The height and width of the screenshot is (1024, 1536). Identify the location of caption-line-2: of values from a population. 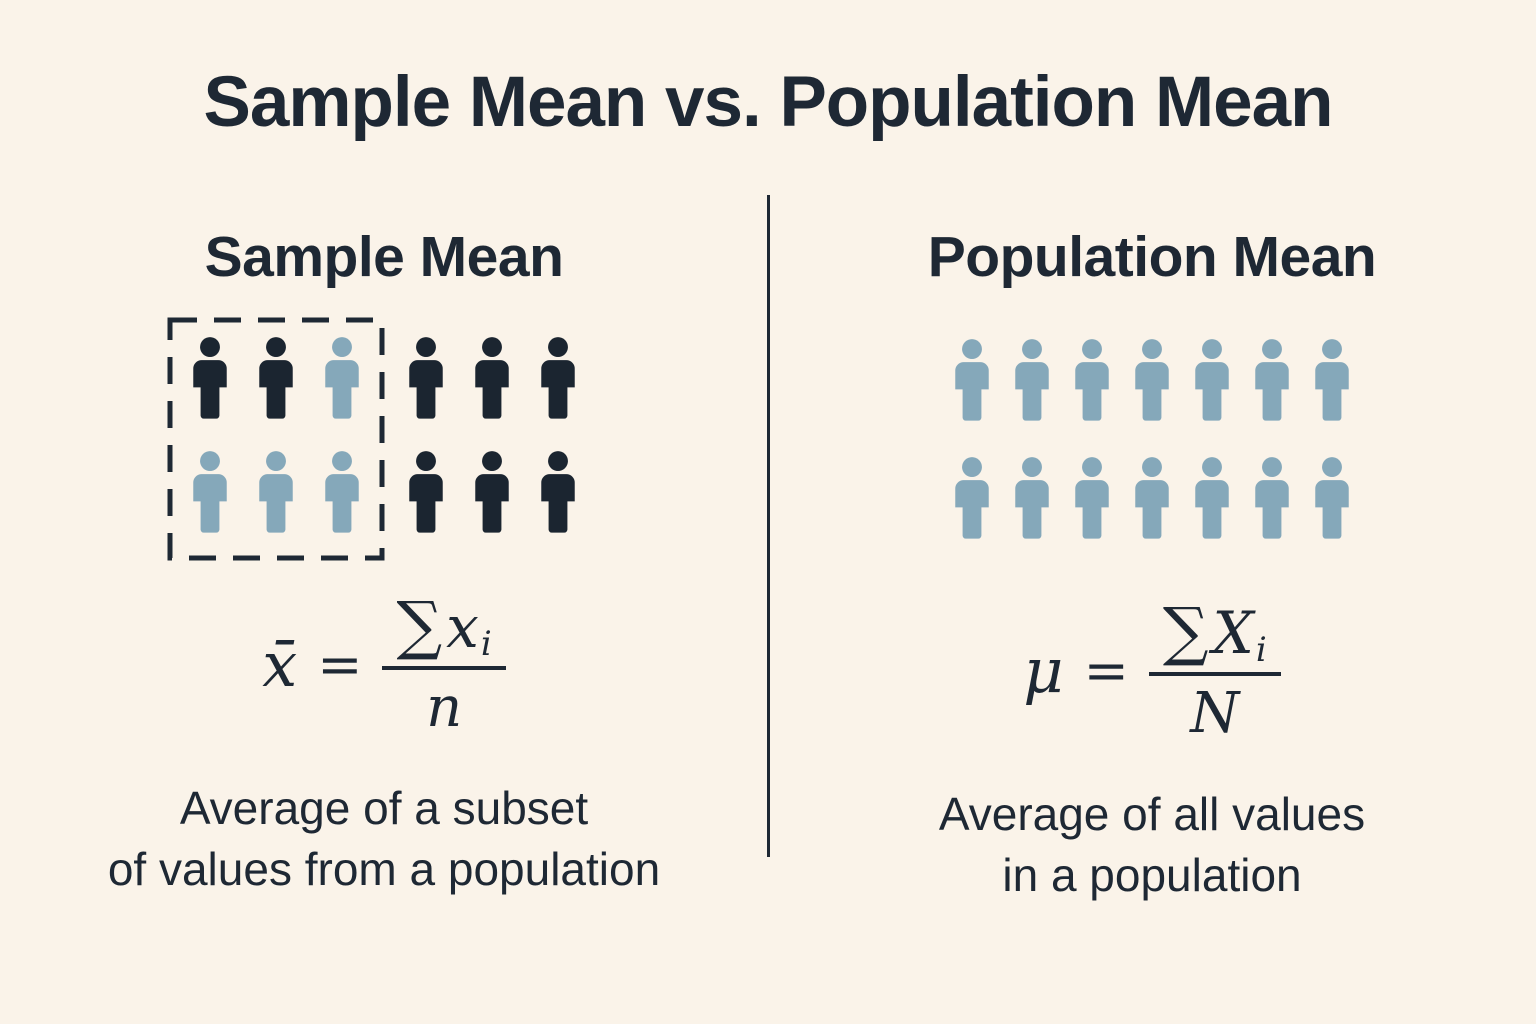
(384, 868).